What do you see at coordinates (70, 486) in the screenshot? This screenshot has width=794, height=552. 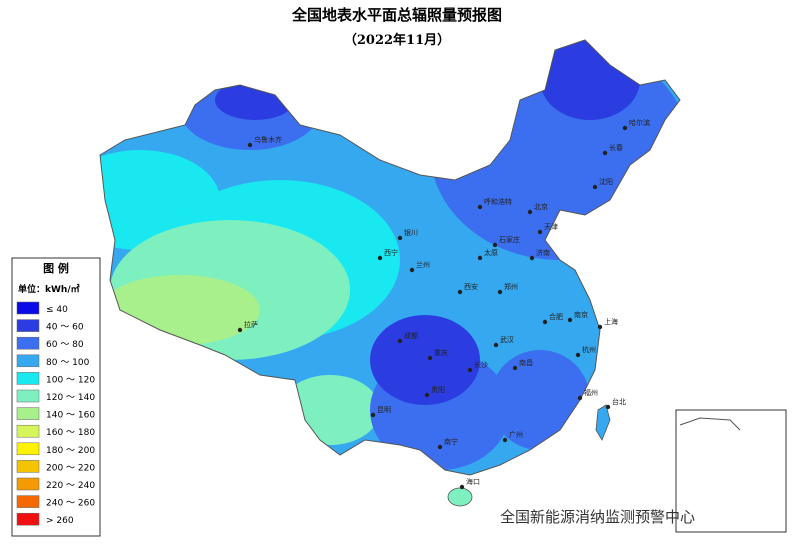 I see `legend-label: 220 ～ 240` at bounding box center [70, 486].